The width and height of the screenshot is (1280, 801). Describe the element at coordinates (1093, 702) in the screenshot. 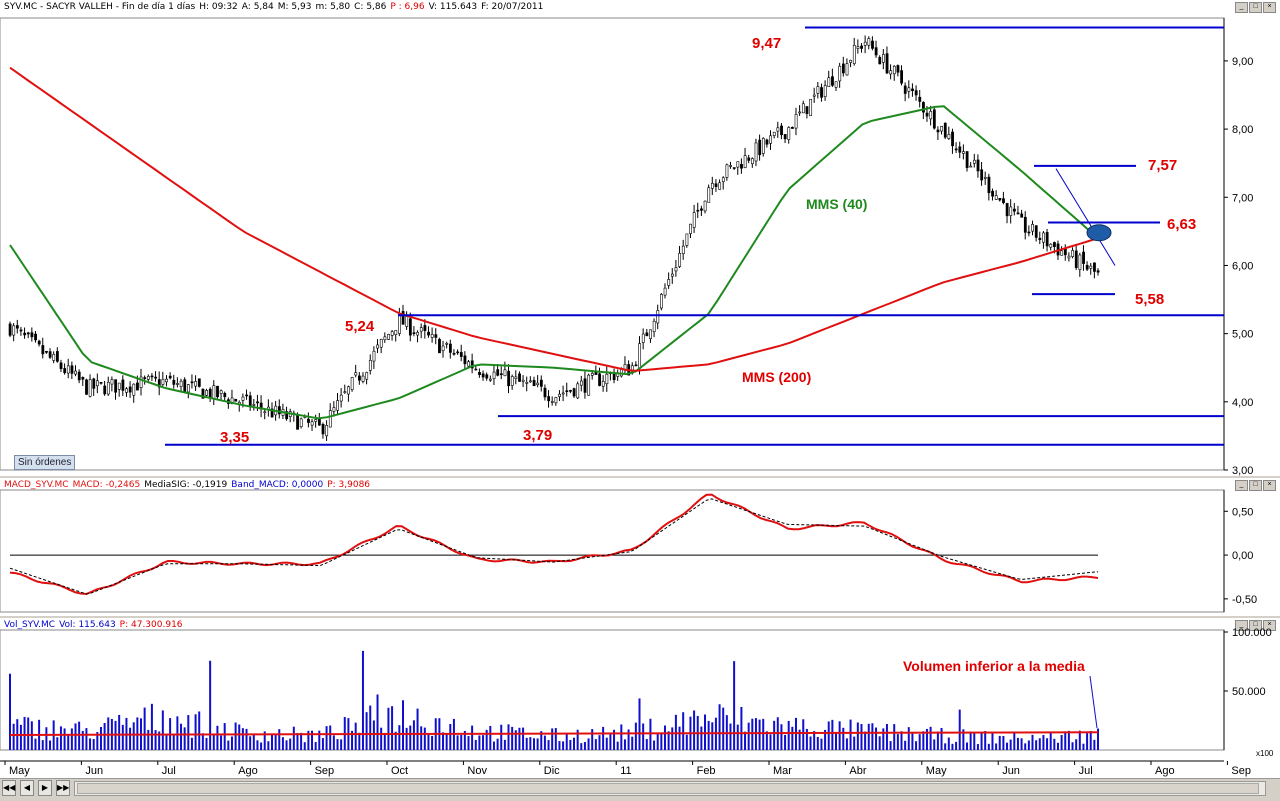

I see `volume-annotation-pointer` at that location.